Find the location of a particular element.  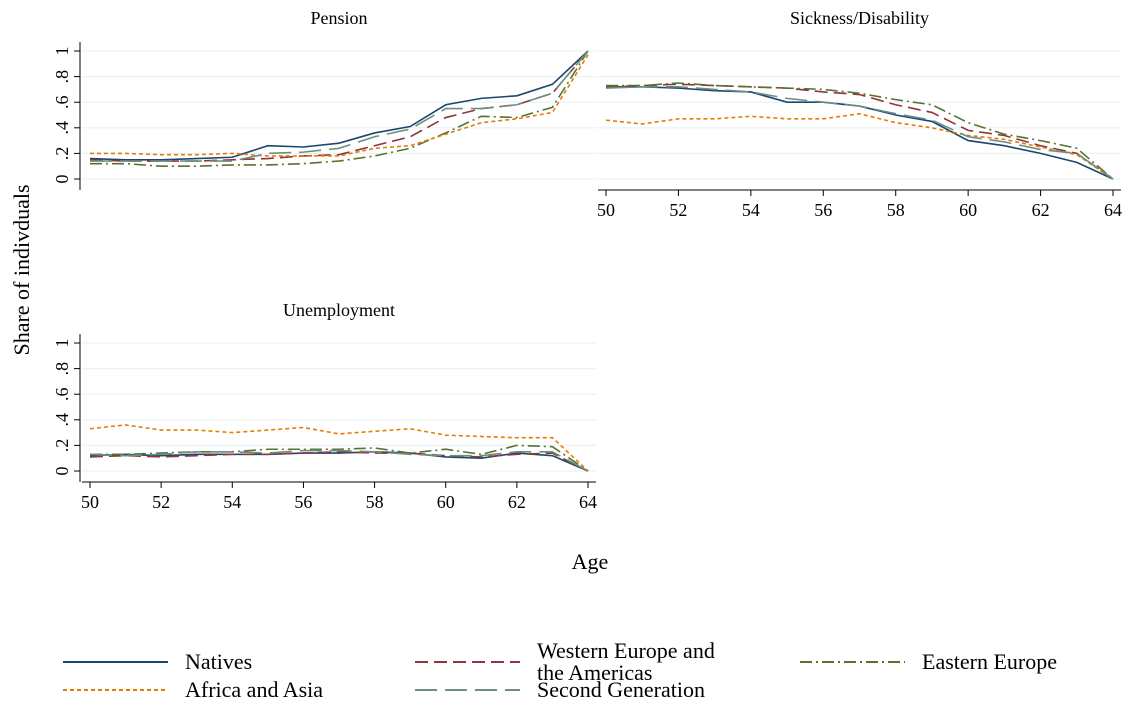

panel-title: Unemployment is located at coordinates (339, 310).